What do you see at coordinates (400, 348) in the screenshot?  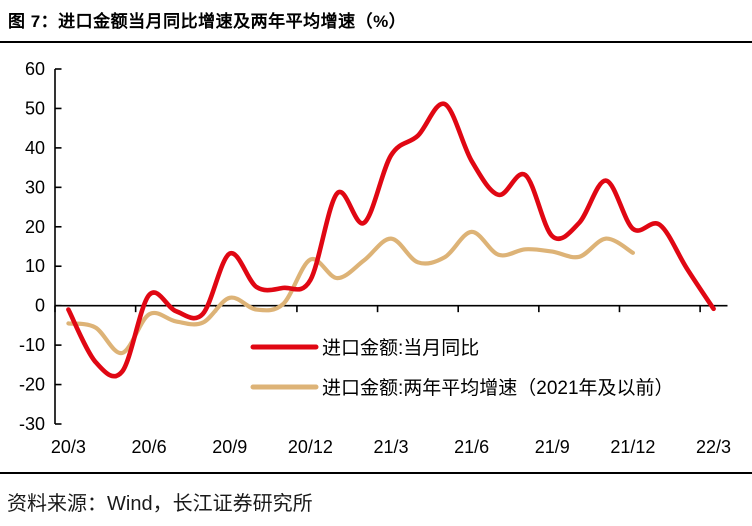 I see `legend-label-0: 进口金额:当月同比` at bounding box center [400, 348].